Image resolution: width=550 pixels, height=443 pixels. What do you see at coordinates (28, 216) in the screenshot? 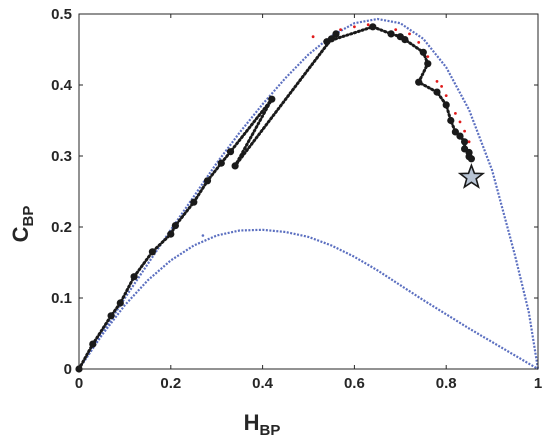
I see `y-axis-label-sub: BP` at bounding box center [28, 216].